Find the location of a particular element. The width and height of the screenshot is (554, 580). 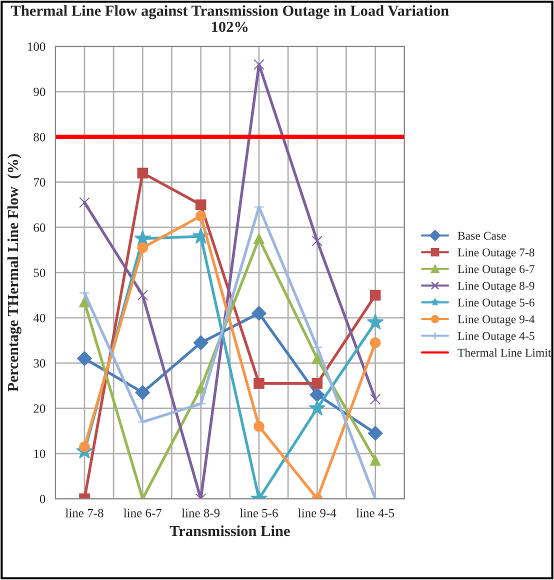

y-tick-label: 10 is located at coordinates (40, 454).